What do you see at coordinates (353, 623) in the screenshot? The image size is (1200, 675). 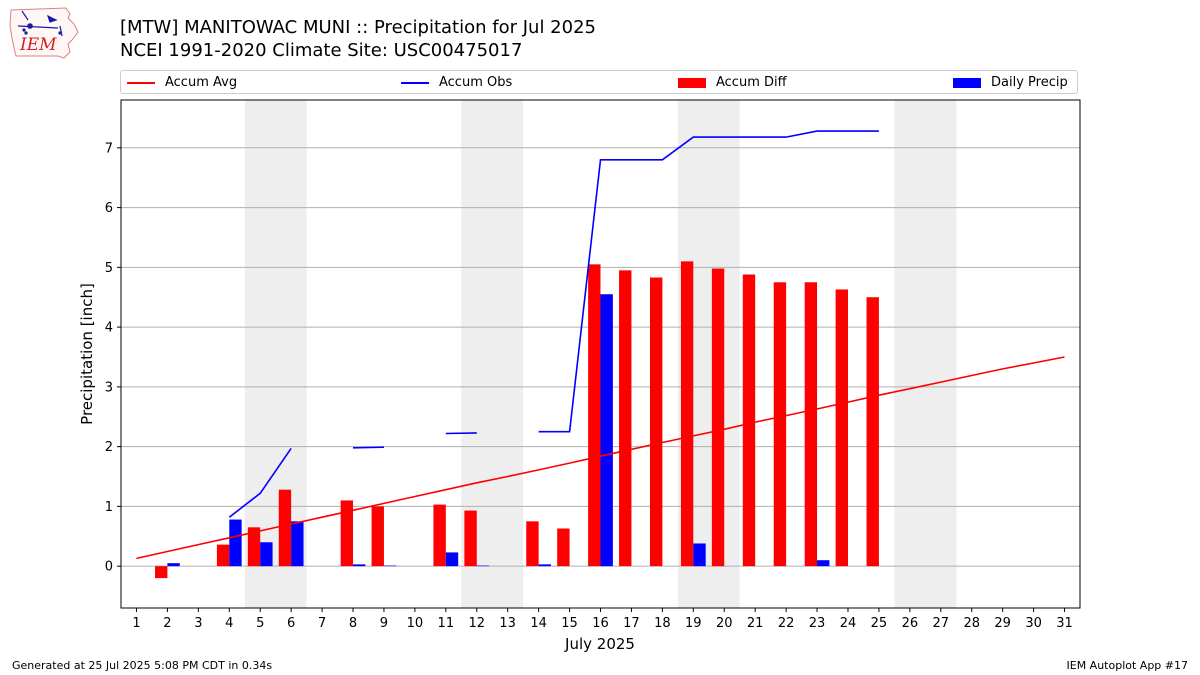 I see `x-tick-label: 8` at bounding box center [353, 623].